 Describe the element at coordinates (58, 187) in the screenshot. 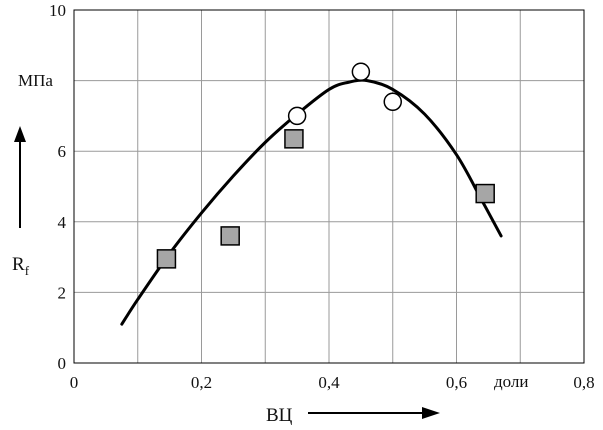

I see `y-tick-labels: 0 2 4 6 10` at that location.